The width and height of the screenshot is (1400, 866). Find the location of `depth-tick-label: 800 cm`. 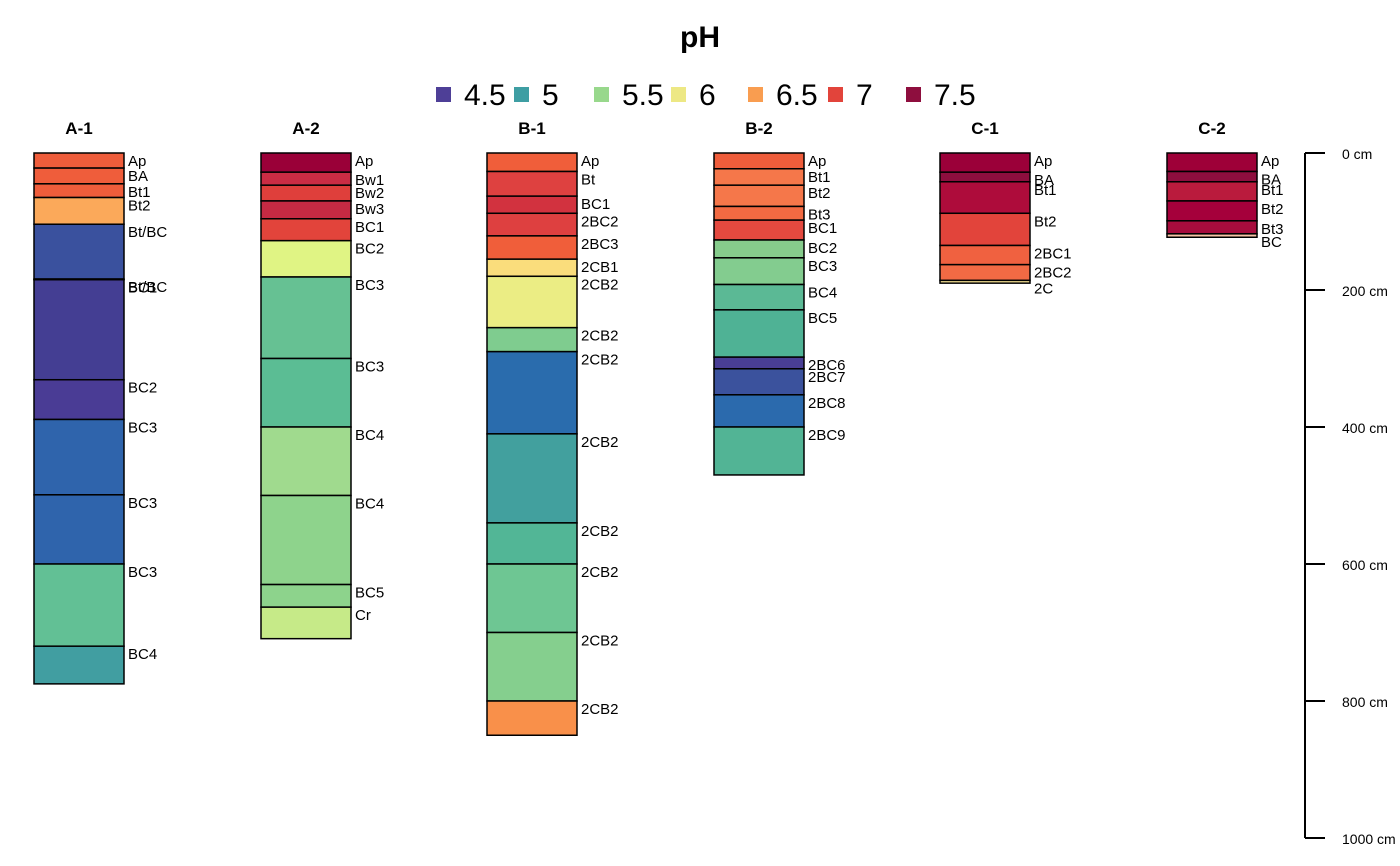

depth-tick-label: 800 cm is located at coordinates (1365, 702).